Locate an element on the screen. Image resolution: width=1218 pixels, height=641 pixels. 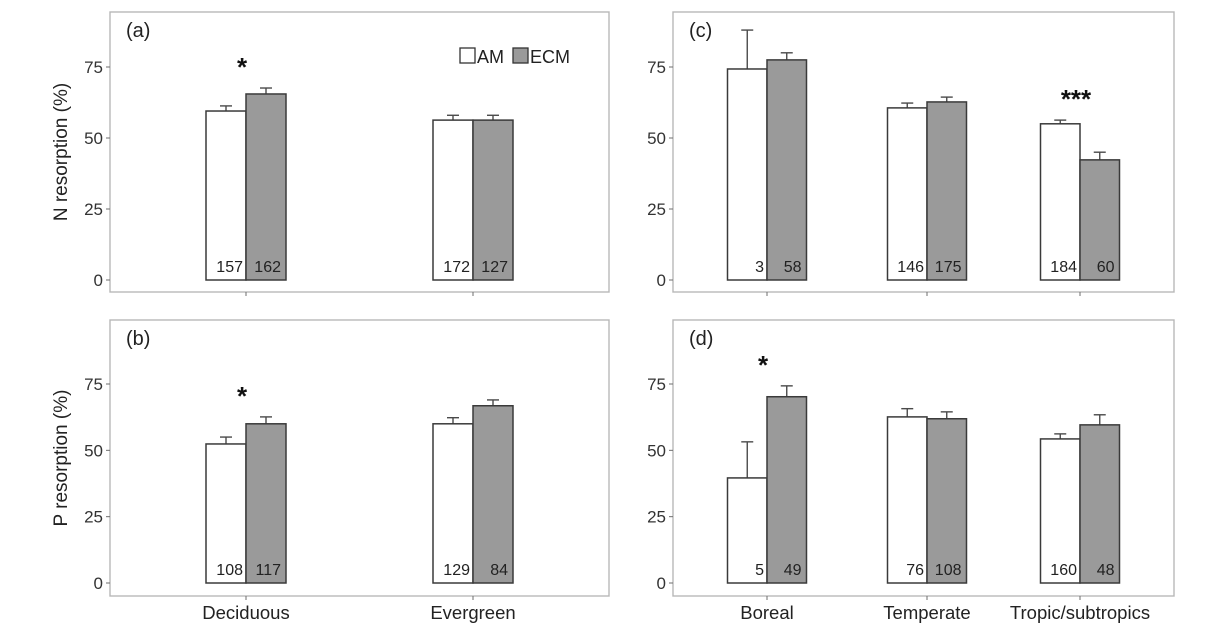
category-group-1: 172 127 is located at coordinates (473, 197).